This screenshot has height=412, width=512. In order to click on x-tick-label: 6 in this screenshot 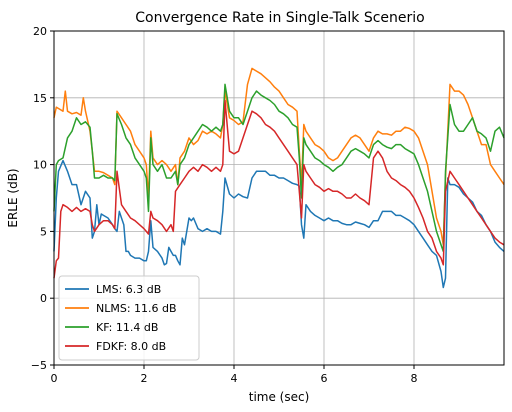, I will do `click(324, 378)`.